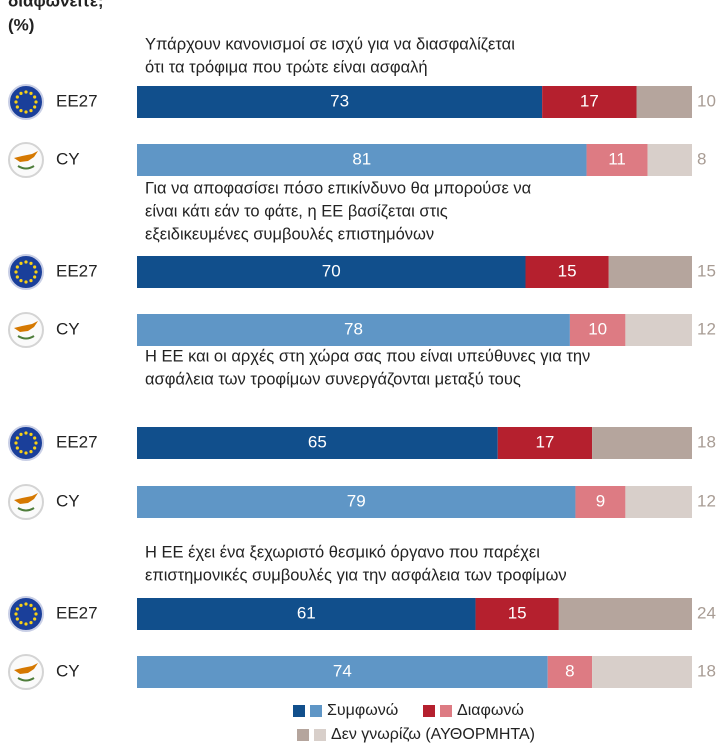 The height and width of the screenshot is (749, 723). I want to click on value-label: 61, so click(306, 612).